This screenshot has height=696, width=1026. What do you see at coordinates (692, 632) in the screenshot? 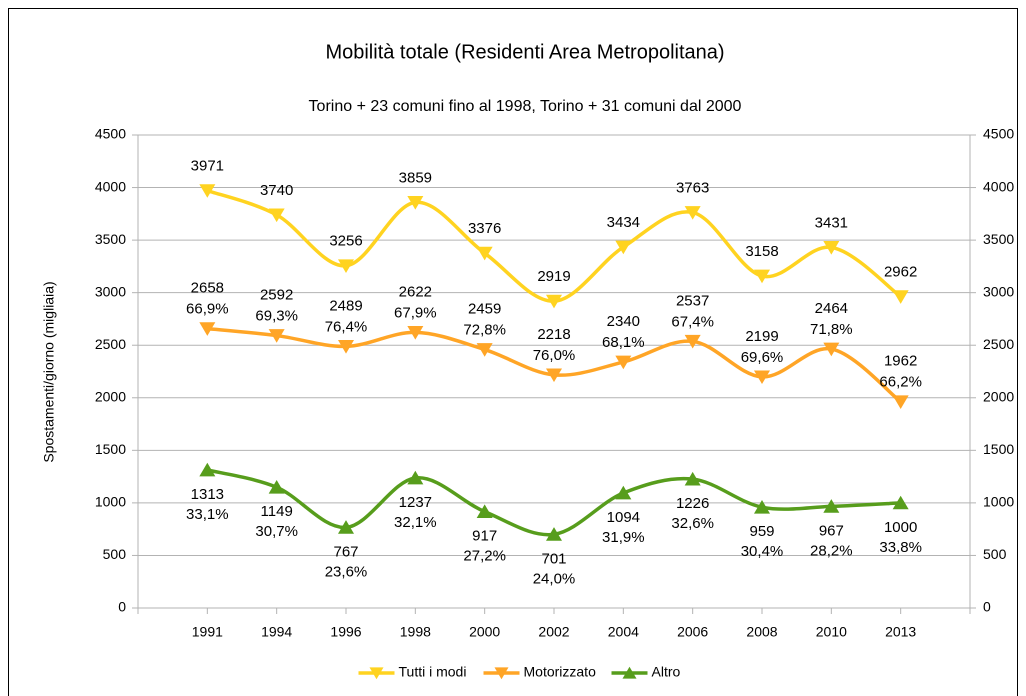
I see `x-tick-label: 2006` at bounding box center [692, 632].